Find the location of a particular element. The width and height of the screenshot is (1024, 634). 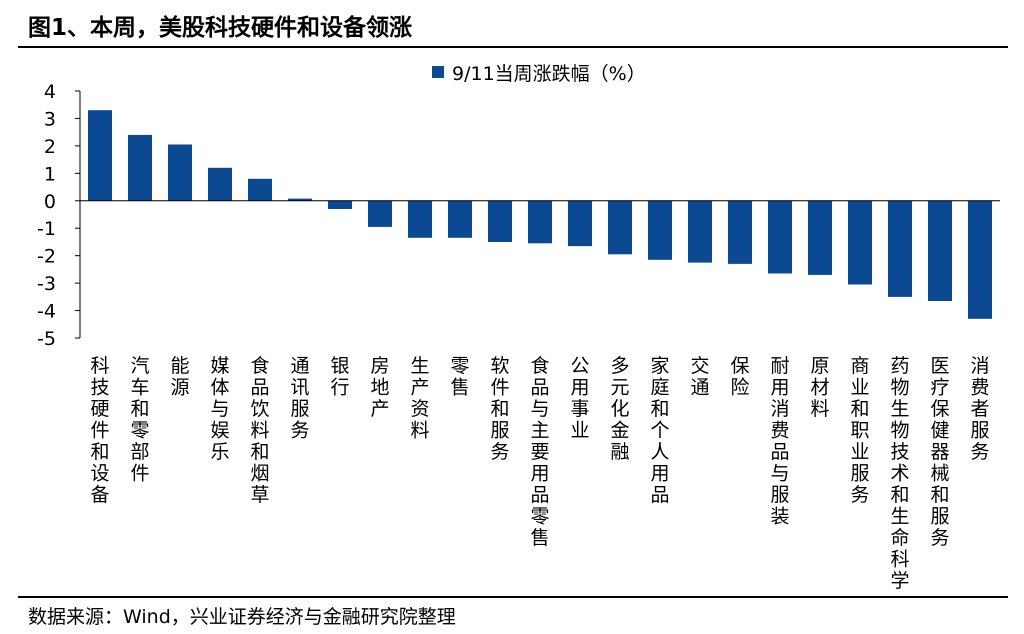

y-tick-label: 2 is located at coordinates (50, 147).